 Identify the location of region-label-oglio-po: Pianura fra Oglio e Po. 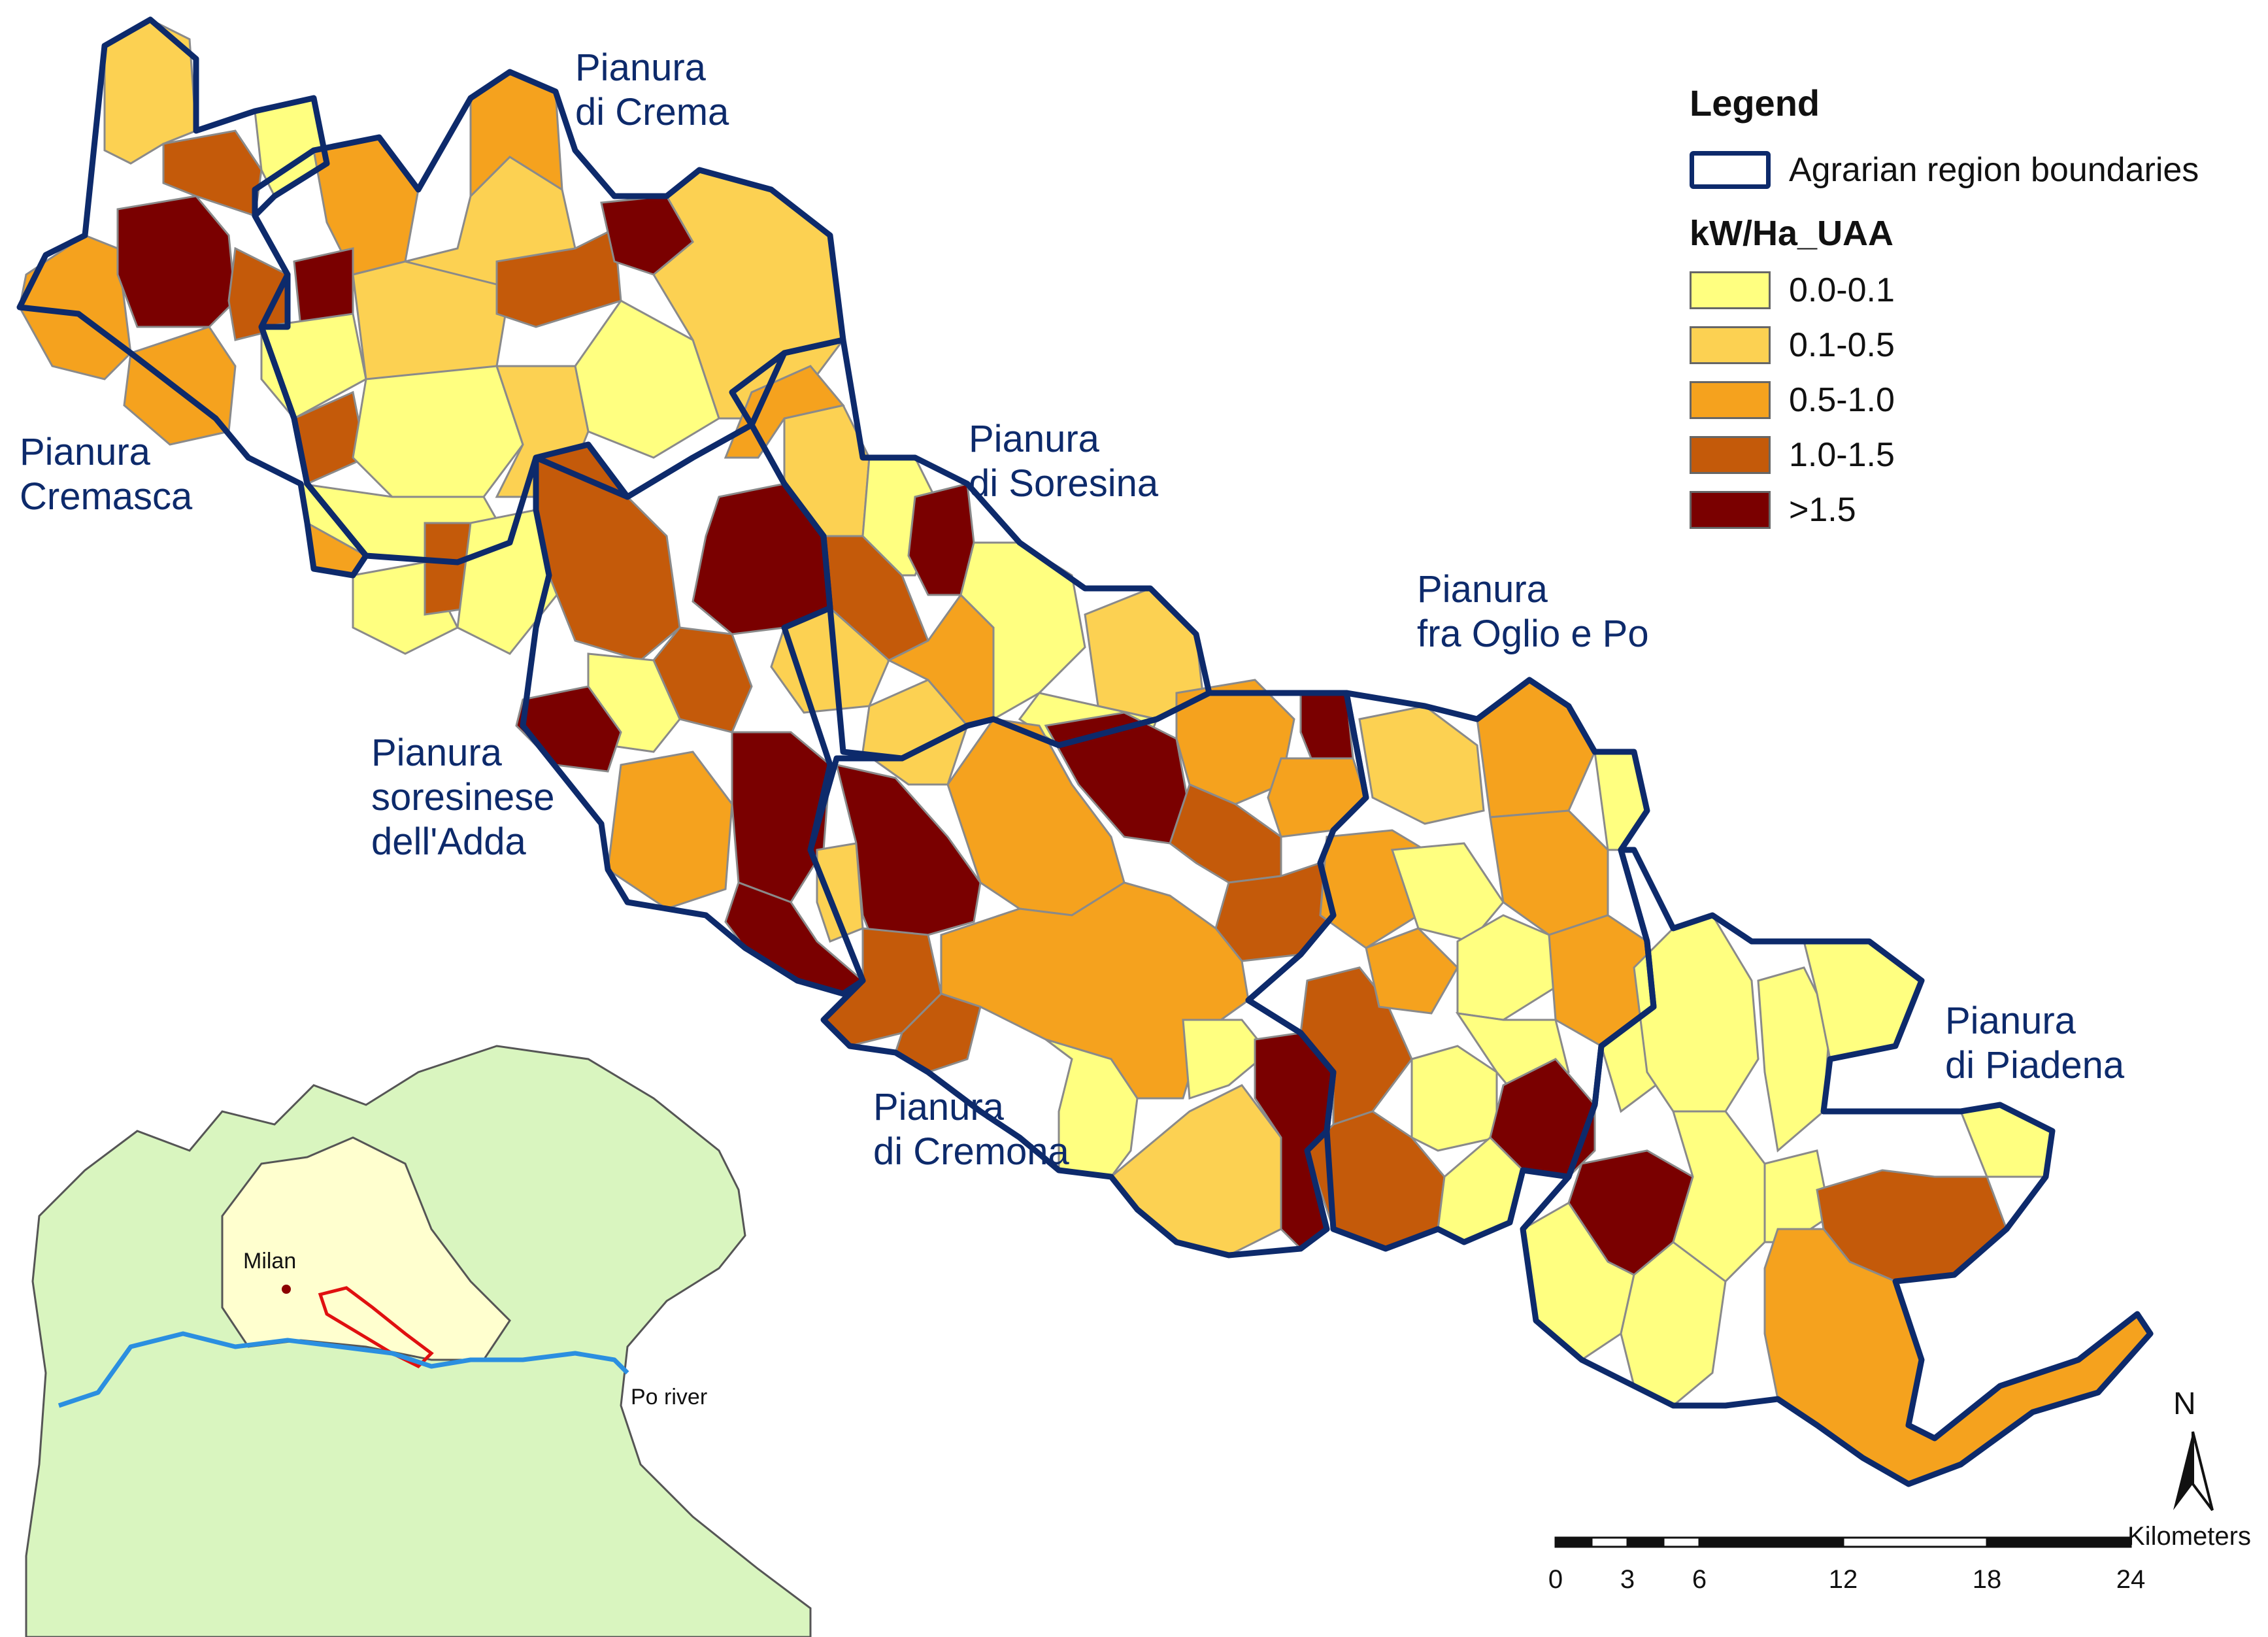
(1533, 611).